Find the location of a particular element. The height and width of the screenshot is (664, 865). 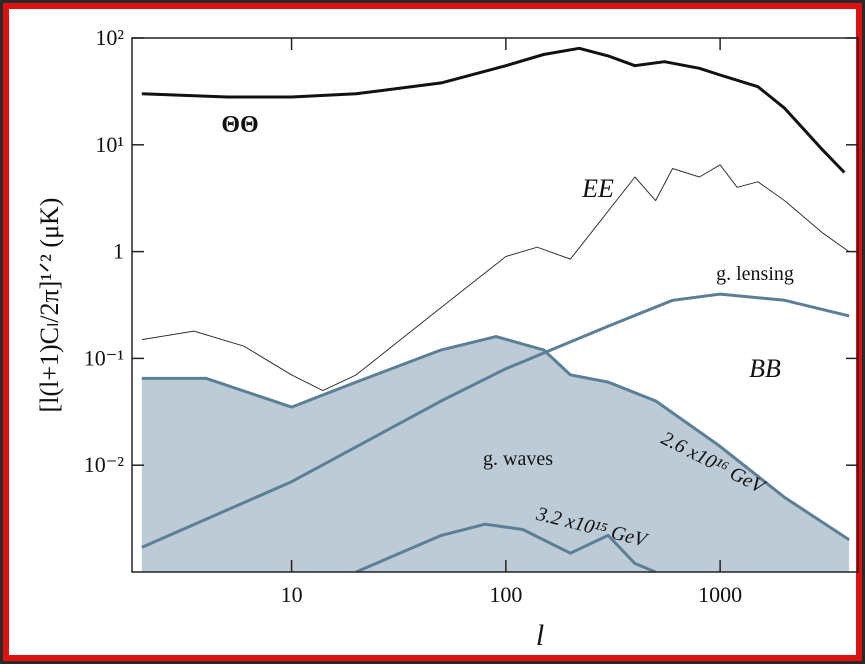

y-tick-label: 10⁻¹ is located at coordinates (104, 357).